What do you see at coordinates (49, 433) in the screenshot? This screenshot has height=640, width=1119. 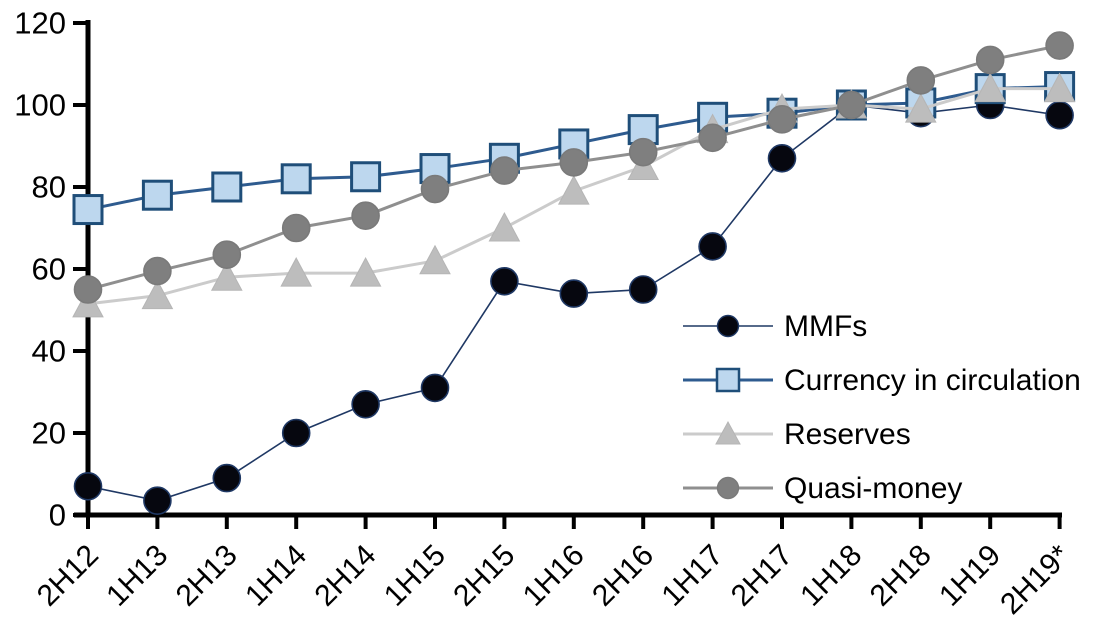 I see `y-tick-label: 20` at bounding box center [49, 433].